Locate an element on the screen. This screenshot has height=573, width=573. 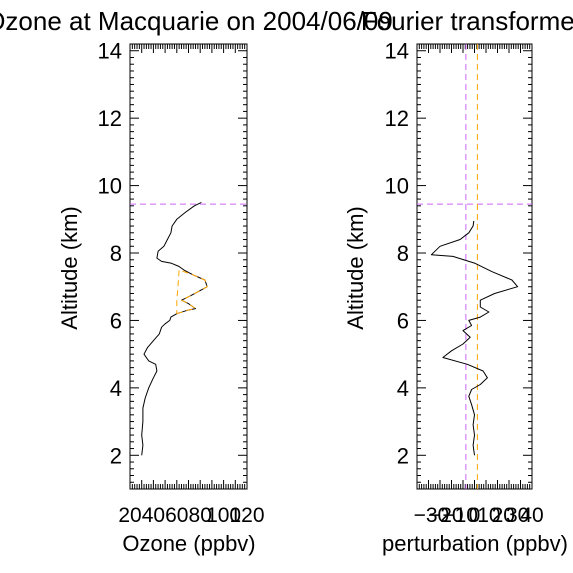
right-chart-title: Fourier transformed is located at coordinates (467, 21).